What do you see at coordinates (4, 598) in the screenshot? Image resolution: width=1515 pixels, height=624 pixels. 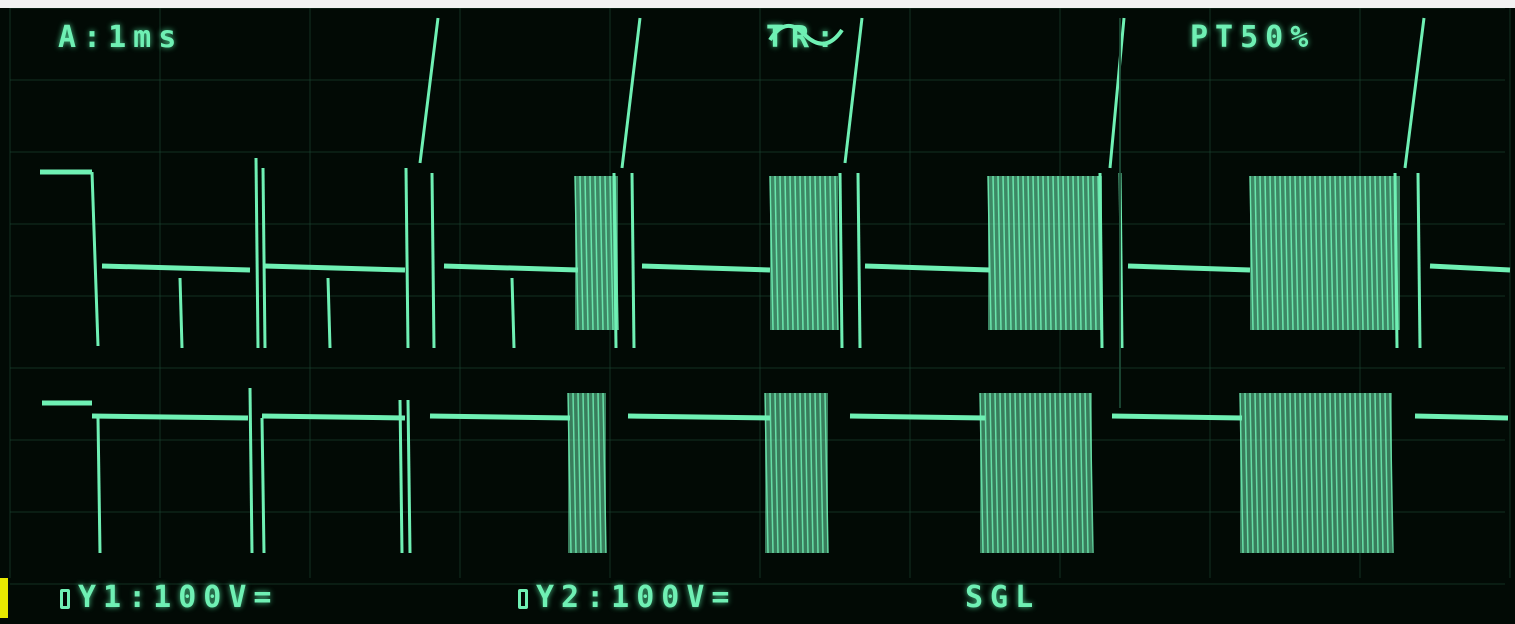 I see `yellow-edge-mark` at bounding box center [4, 598].